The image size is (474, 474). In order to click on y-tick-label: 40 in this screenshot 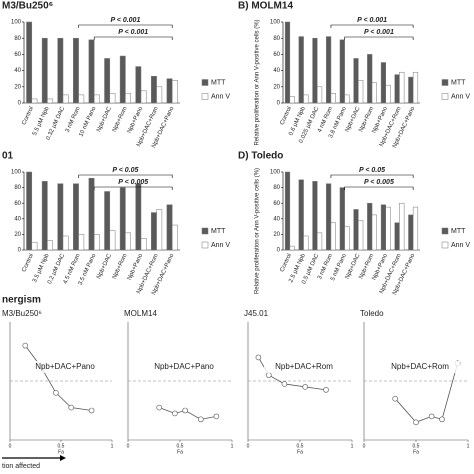, I will do `click(276, 219)`.